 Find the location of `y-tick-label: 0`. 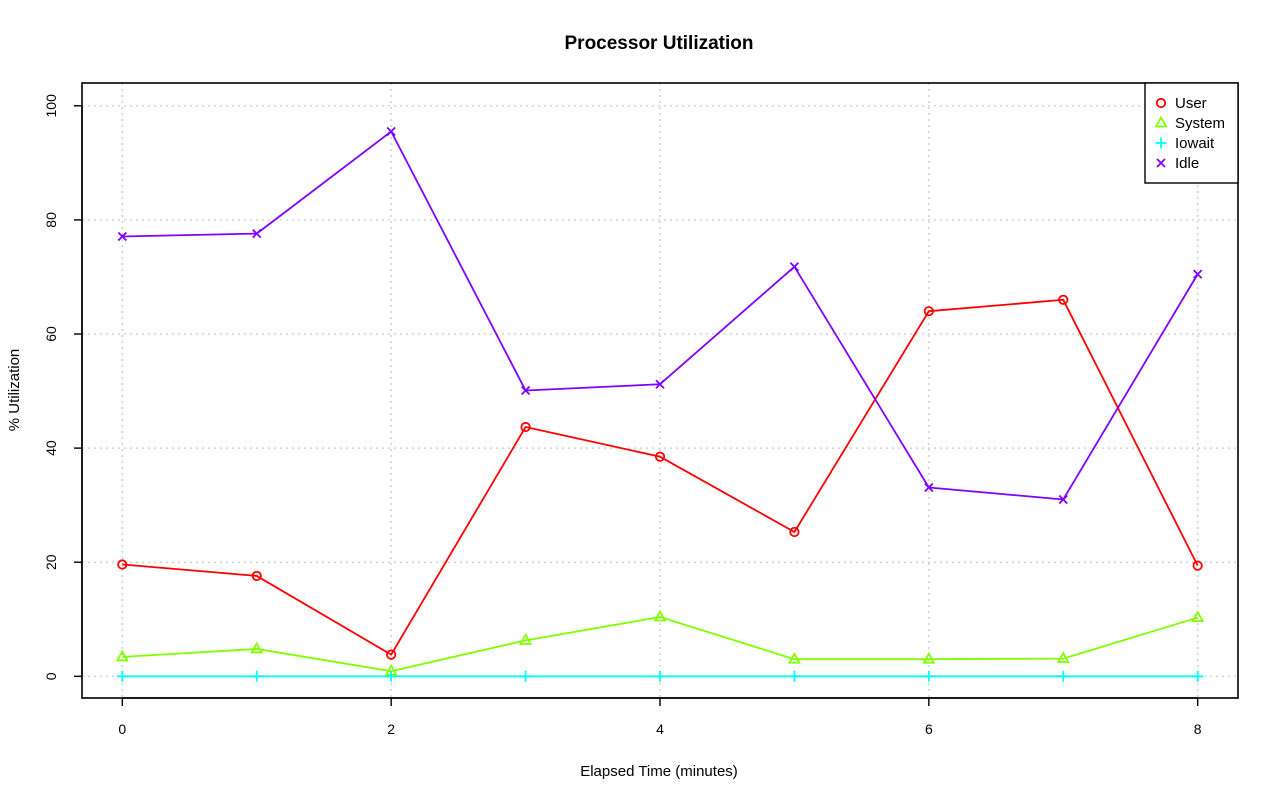

y-tick-label: 0 is located at coordinates (51, 676).